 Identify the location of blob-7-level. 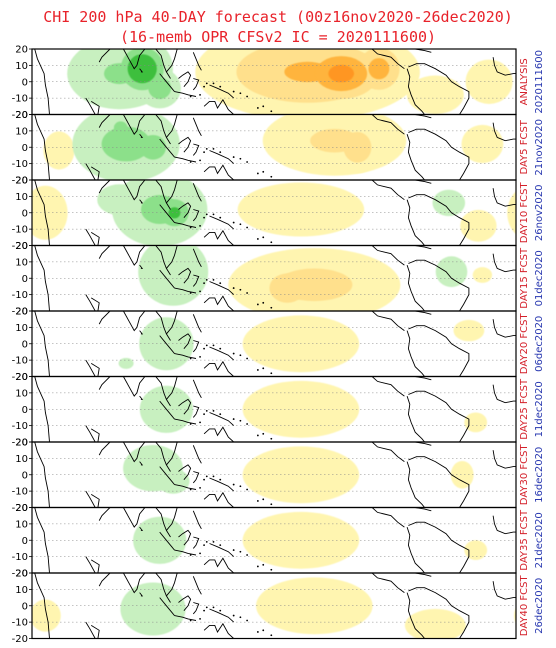
(478, 225).